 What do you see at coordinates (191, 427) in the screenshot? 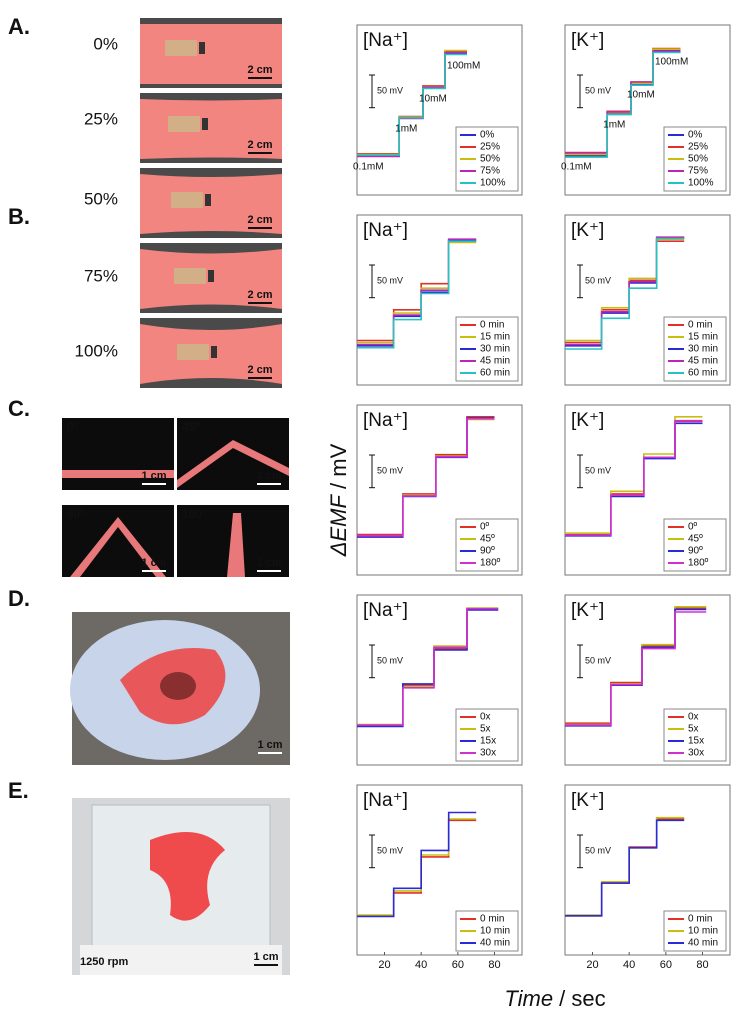
I see `bend-label: 45º` at bounding box center [191, 427].